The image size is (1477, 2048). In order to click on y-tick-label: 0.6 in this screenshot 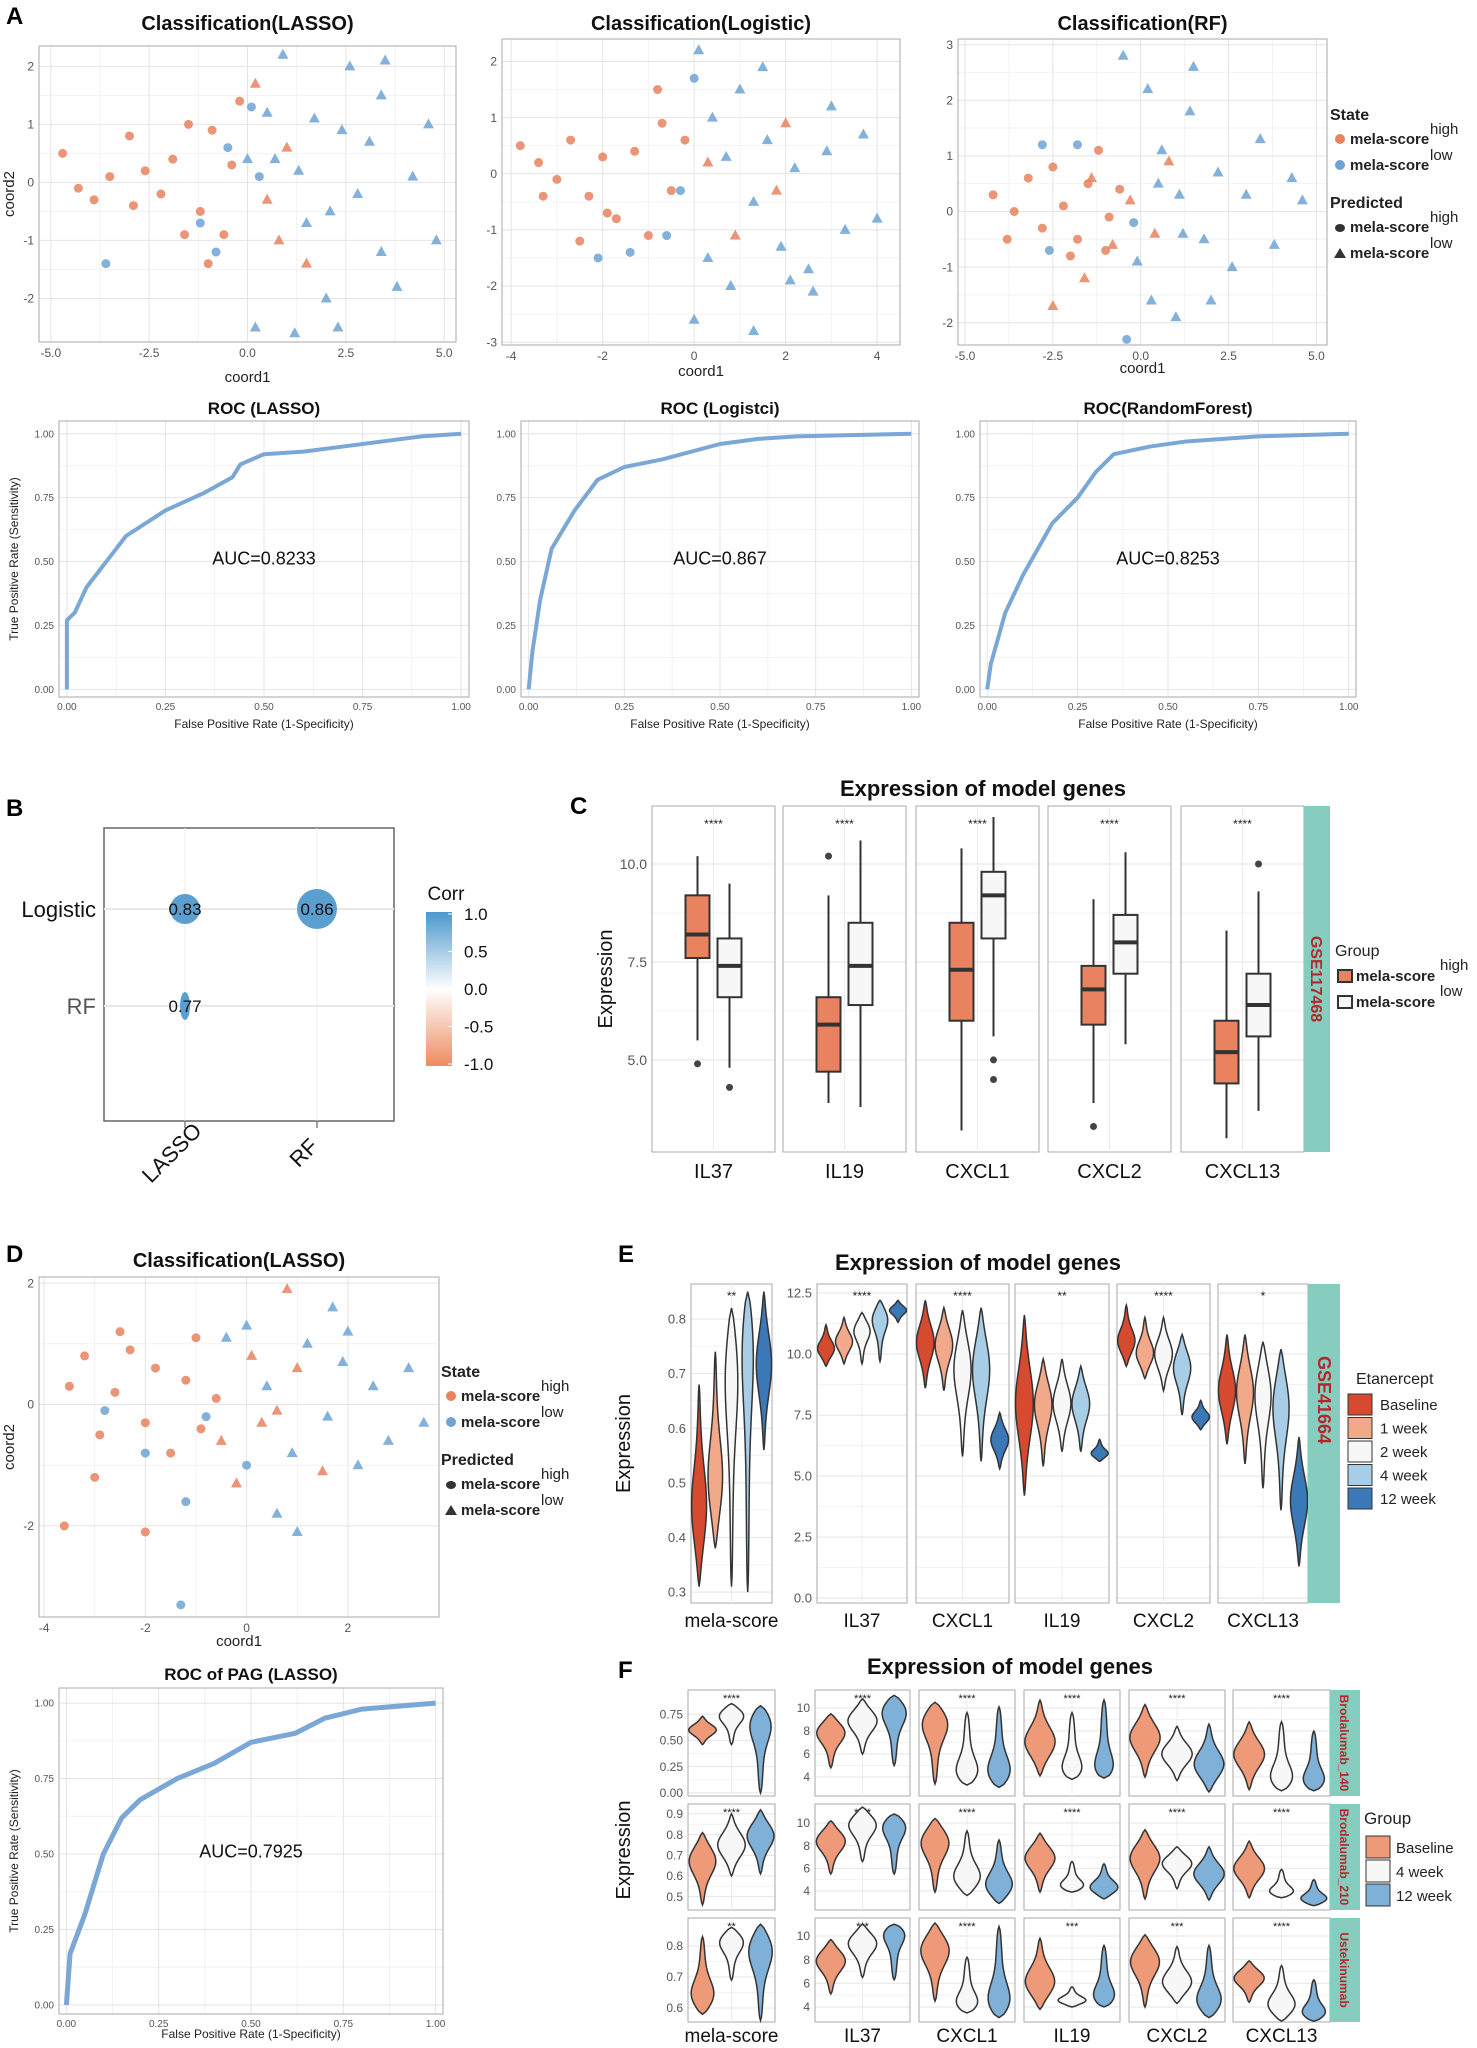, I will do `click(674, 2008)`.